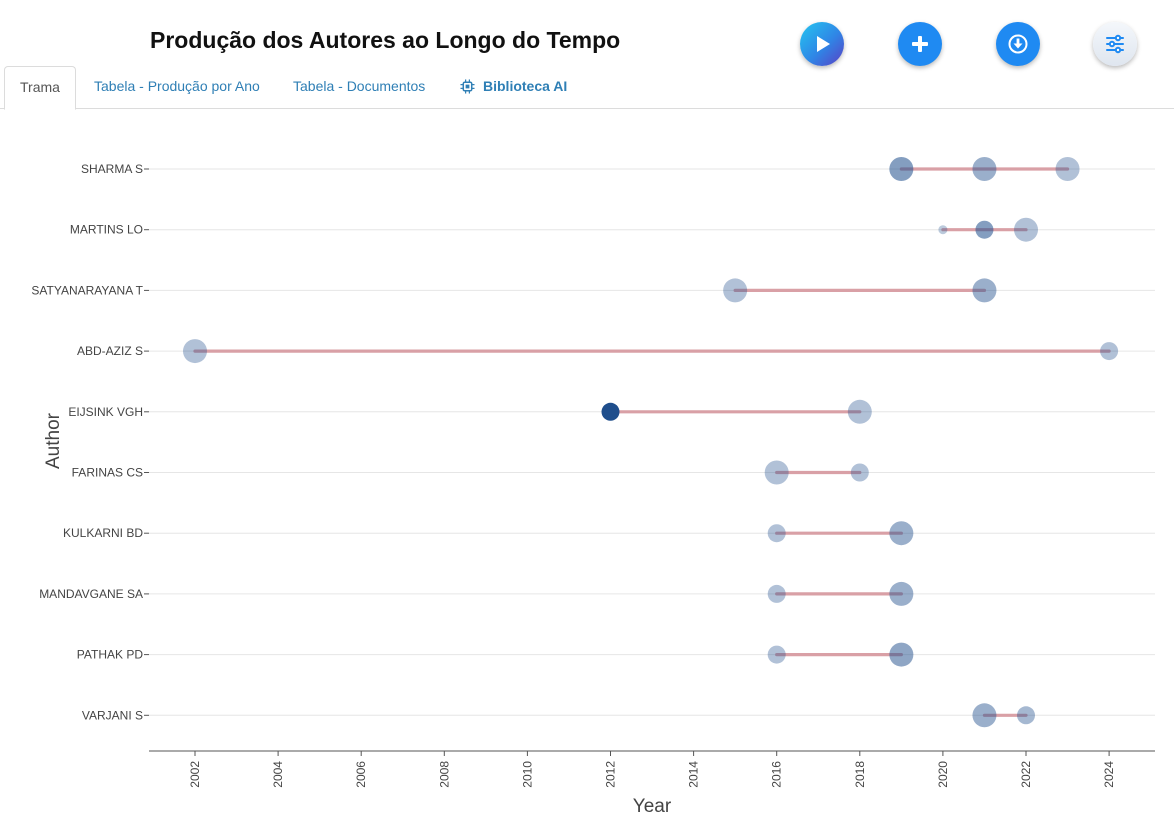  I want to click on add-button, so click(920, 44).